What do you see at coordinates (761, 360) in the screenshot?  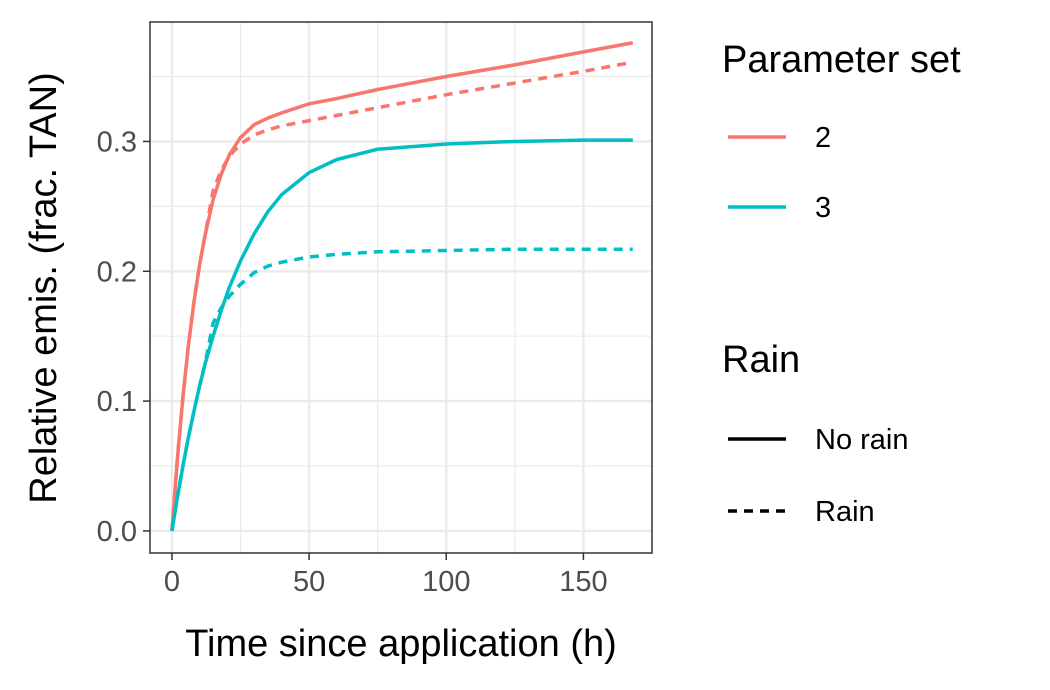 I see `legend-title-rain: Rain` at bounding box center [761, 360].